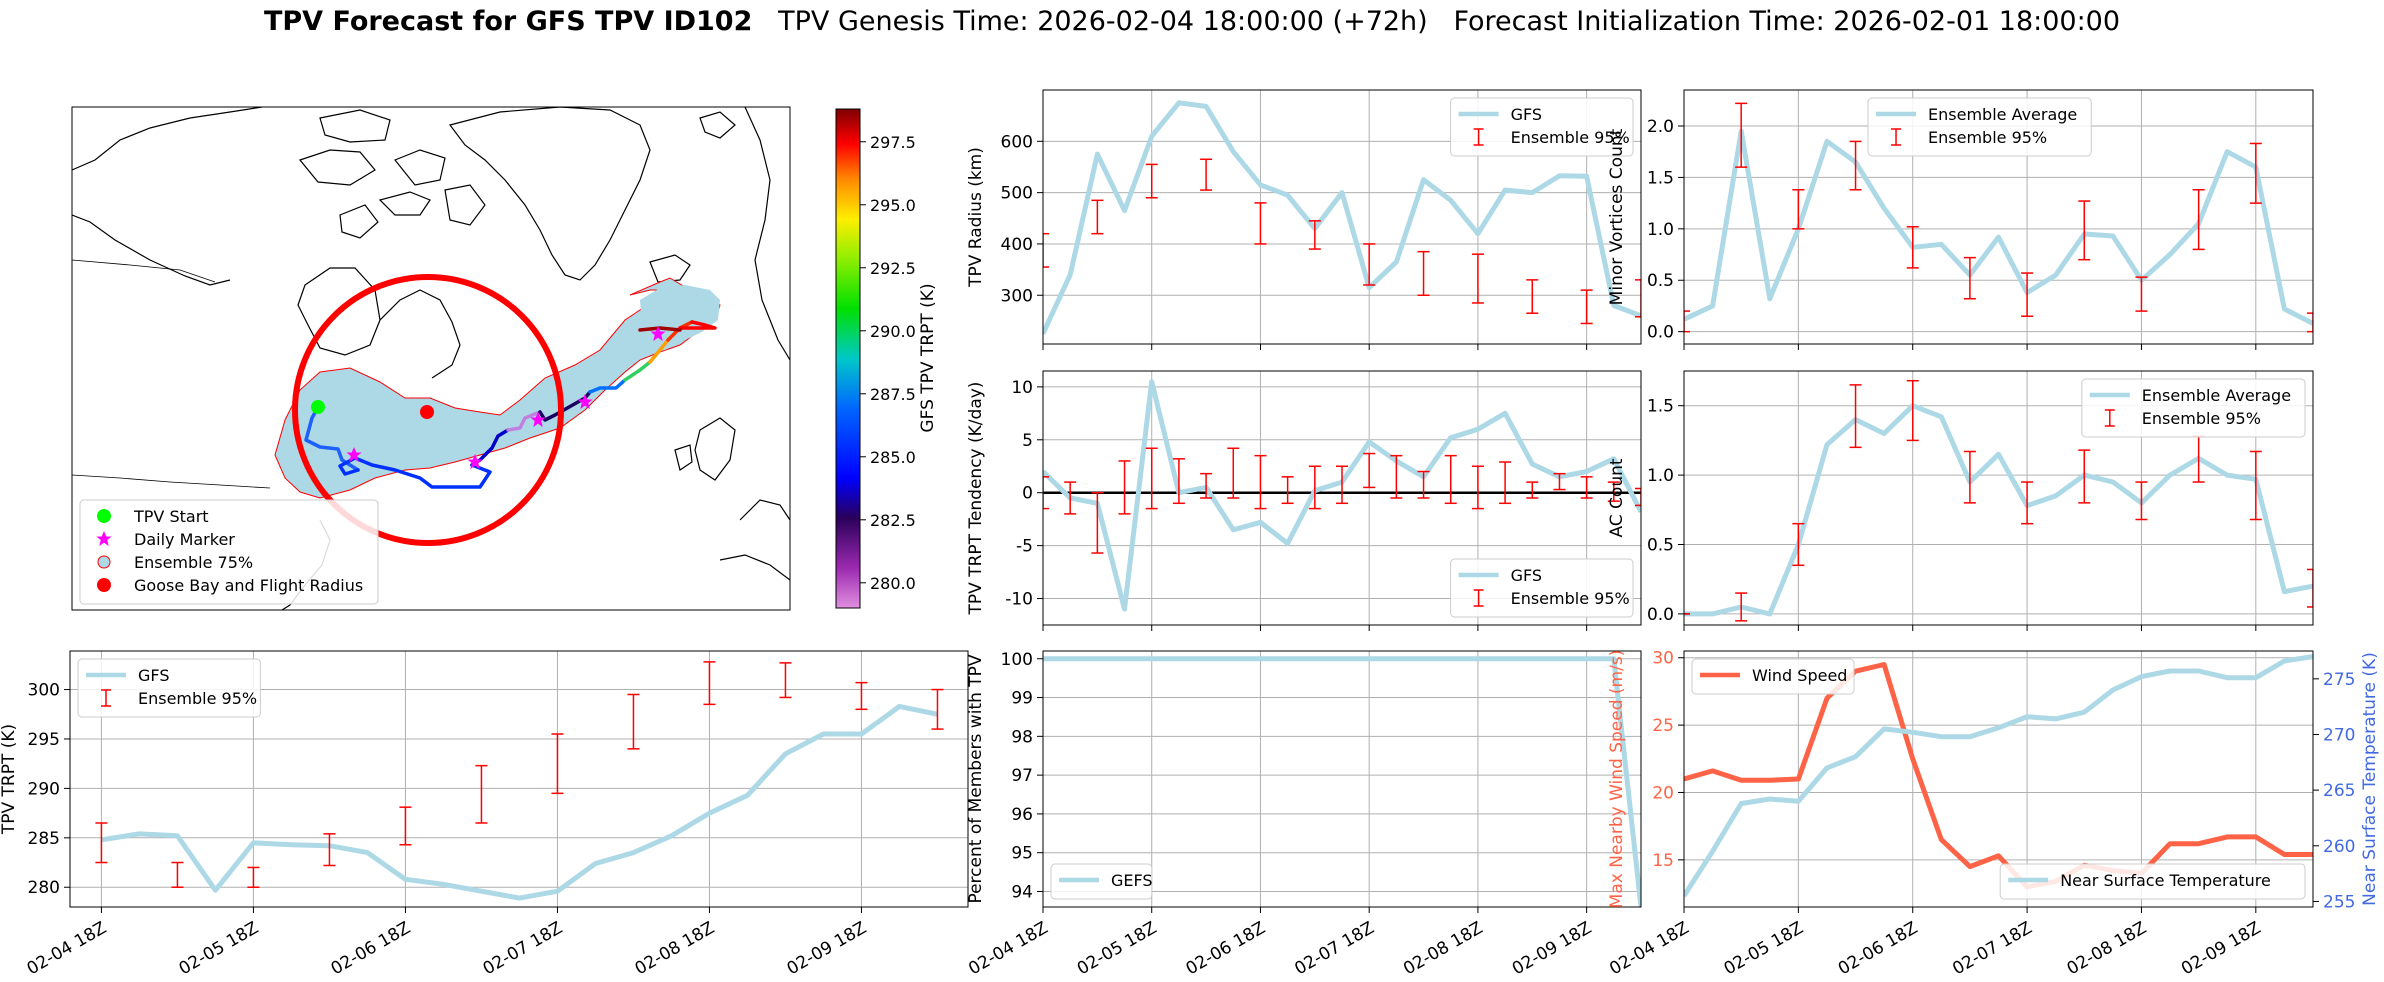 Image resolution: width=2384 pixels, height=982 pixels. Describe the element at coordinates (670, 268) in the screenshot. I see `iceland` at that location.